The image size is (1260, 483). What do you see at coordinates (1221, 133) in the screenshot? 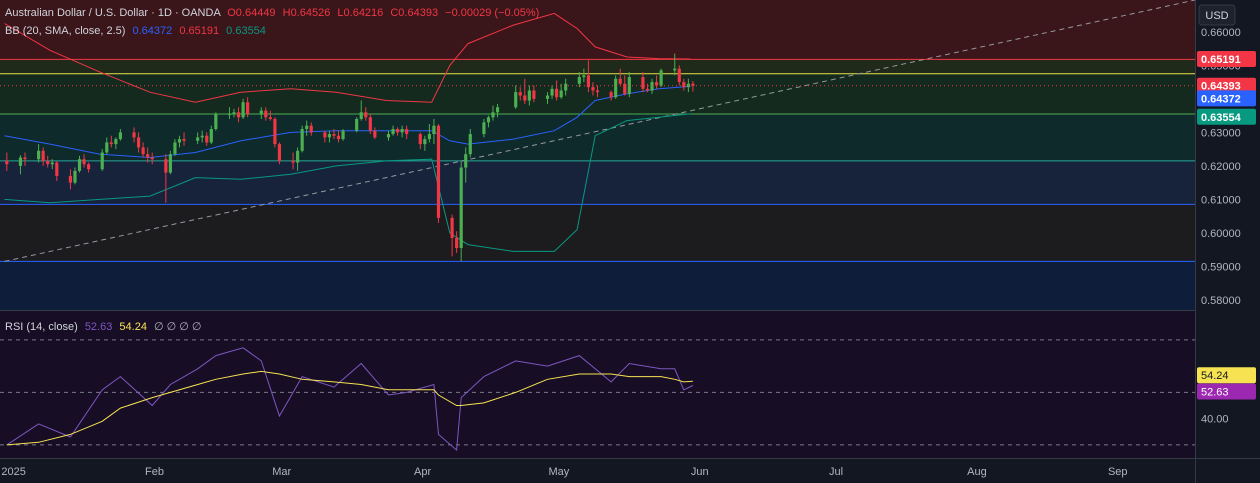
I see `price-tick-label: 0.63000` at bounding box center [1221, 133].